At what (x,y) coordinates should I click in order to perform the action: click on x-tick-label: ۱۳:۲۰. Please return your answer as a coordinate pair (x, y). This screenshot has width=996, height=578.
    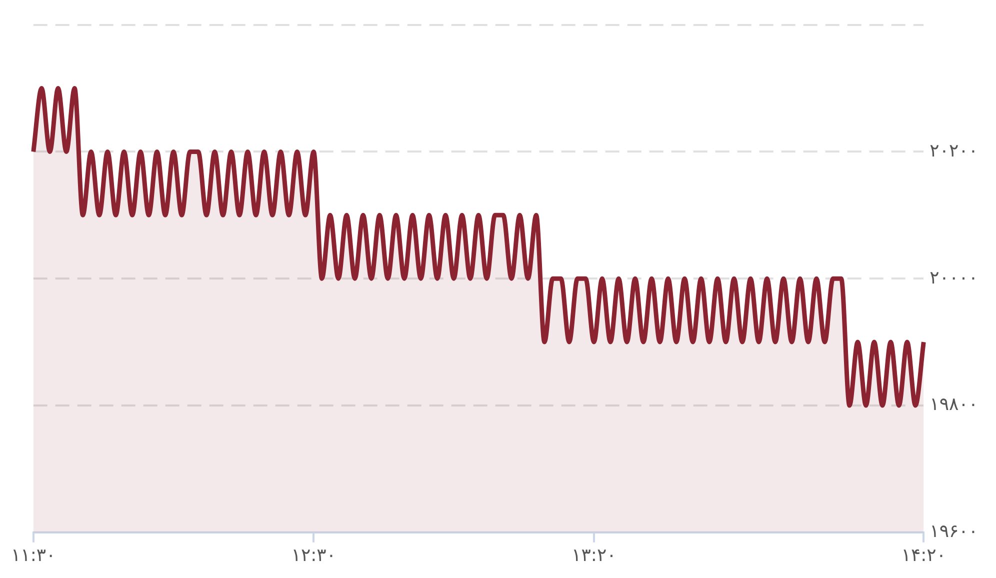
    Looking at the image, I should click on (594, 555).